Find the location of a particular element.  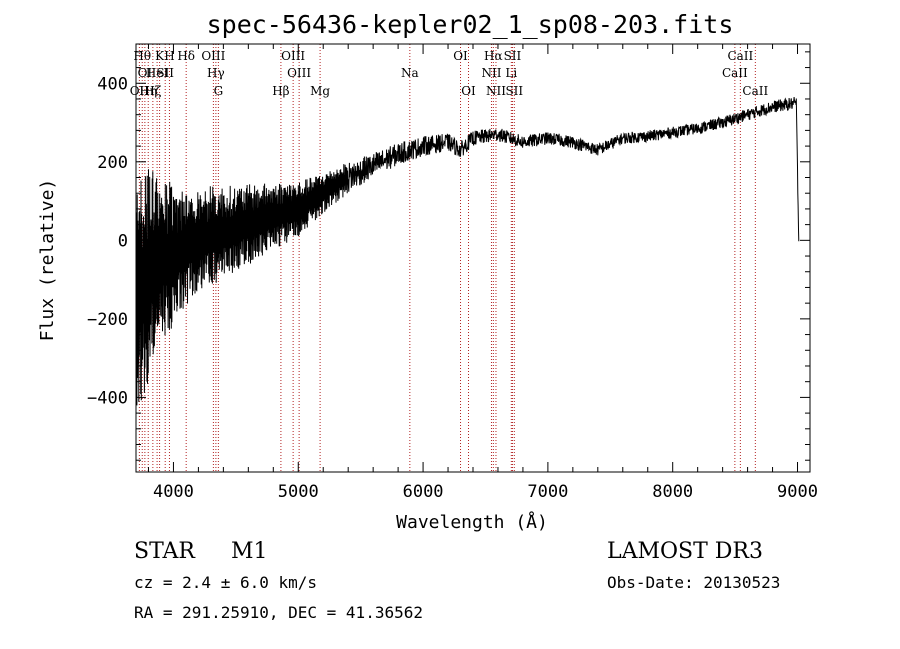

obs-date: Obs-Date: 20130523 is located at coordinates (694, 582).